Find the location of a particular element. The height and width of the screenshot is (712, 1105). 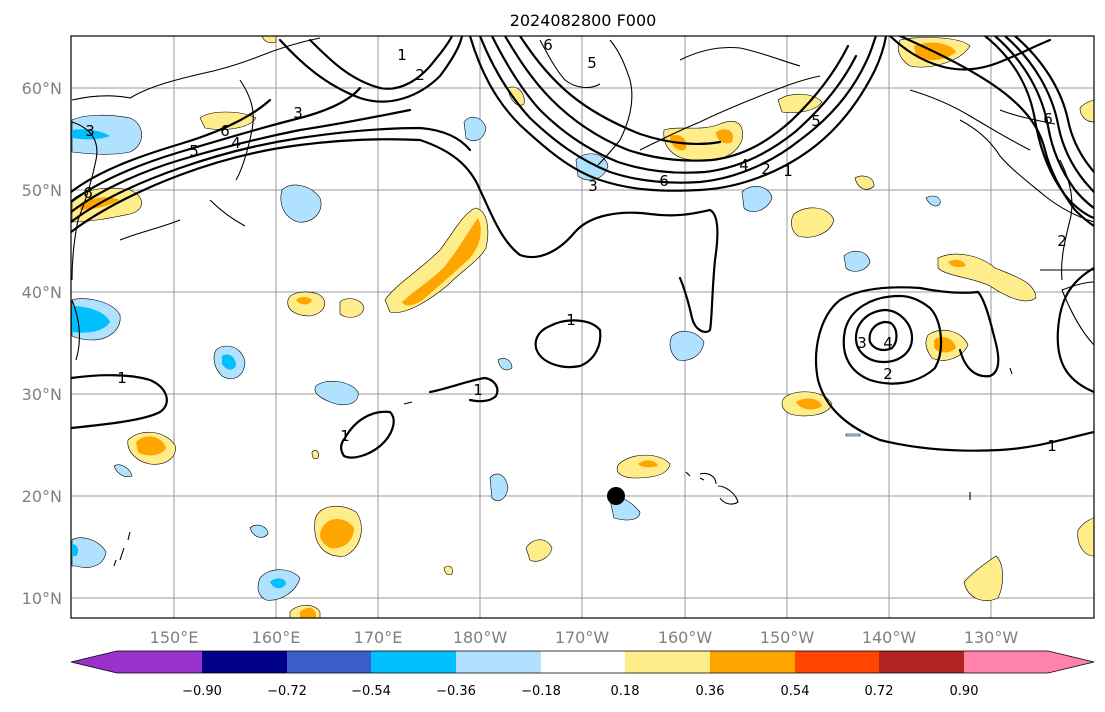

lon-label: 130°W is located at coordinates (991, 637).